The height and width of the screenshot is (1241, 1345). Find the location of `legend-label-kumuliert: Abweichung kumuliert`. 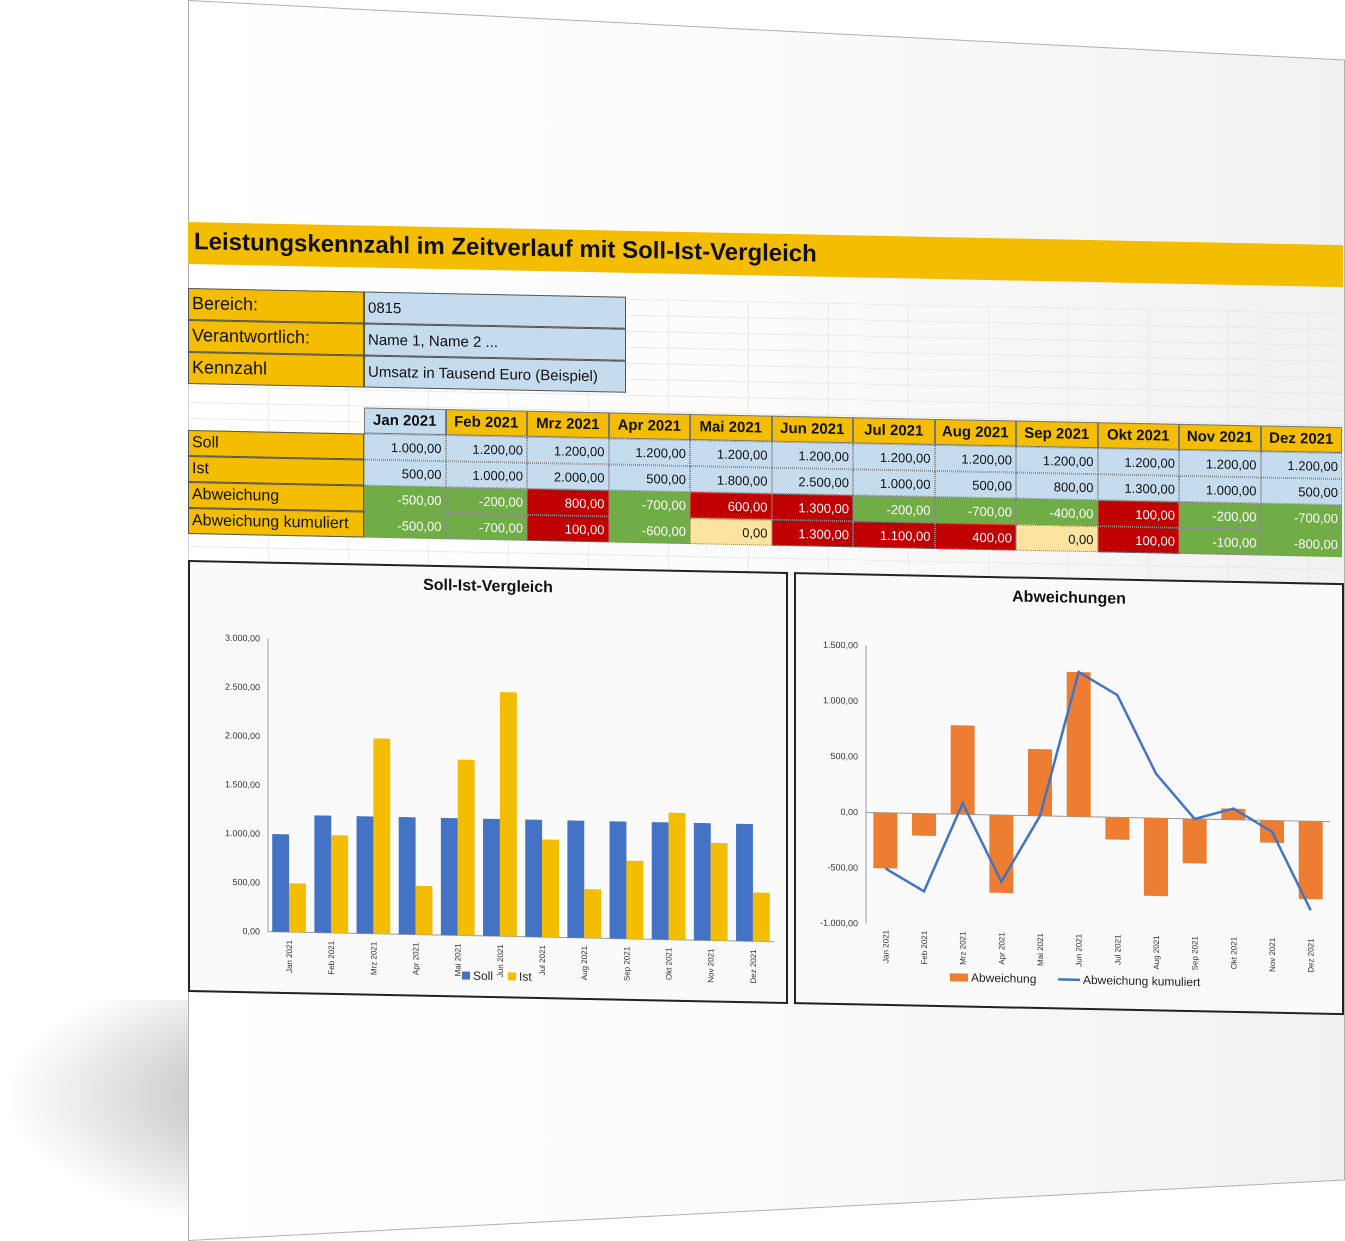

legend-label-kumuliert: Abweichung kumuliert is located at coordinates (1142, 981).